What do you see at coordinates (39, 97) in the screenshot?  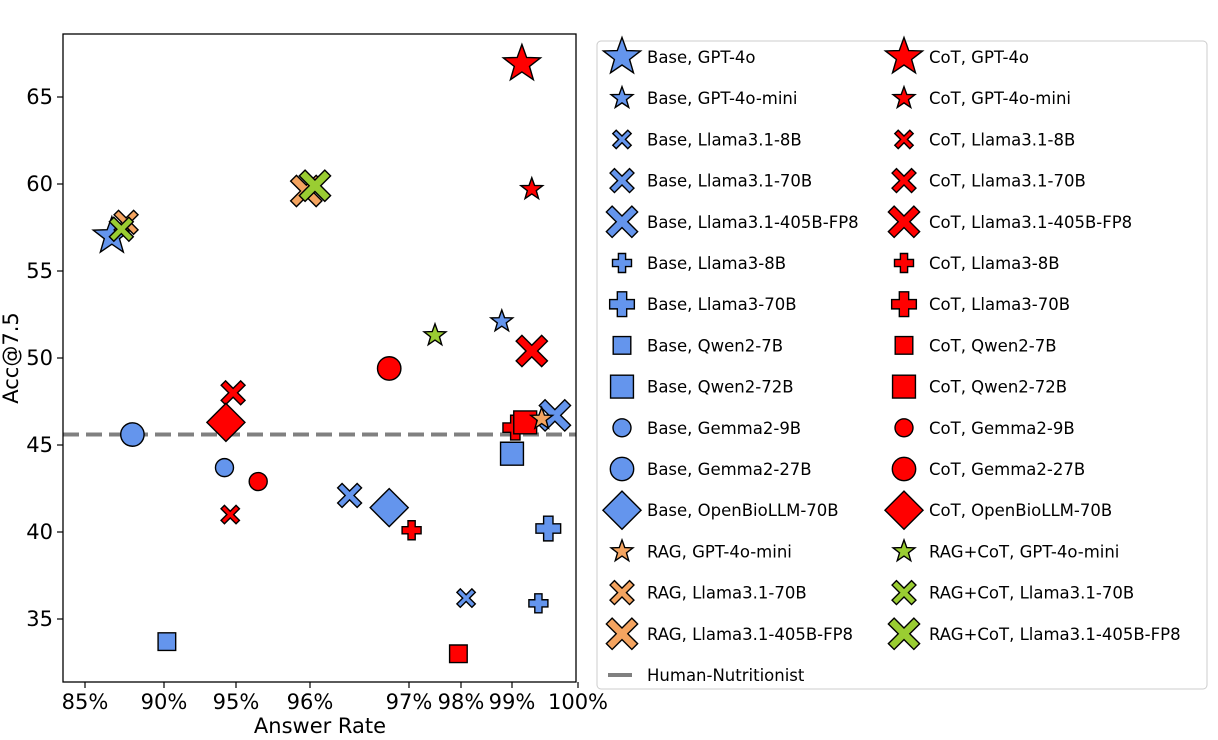 I see `y-tick-label: 65` at bounding box center [39, 97].